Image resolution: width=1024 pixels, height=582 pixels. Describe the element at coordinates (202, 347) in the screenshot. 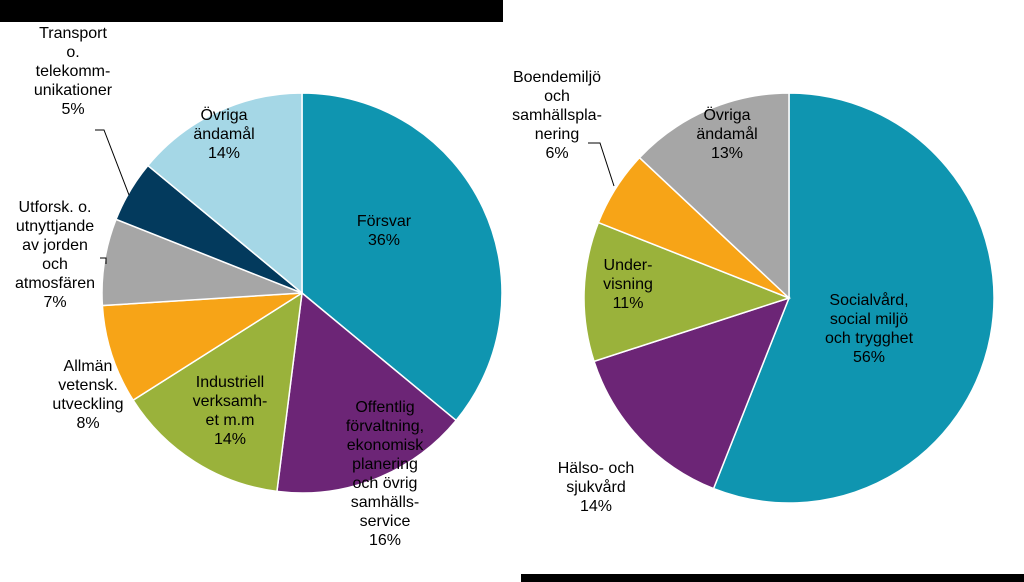

I see `left-pie-slice-allman-vetensk-utveckling` at that location.